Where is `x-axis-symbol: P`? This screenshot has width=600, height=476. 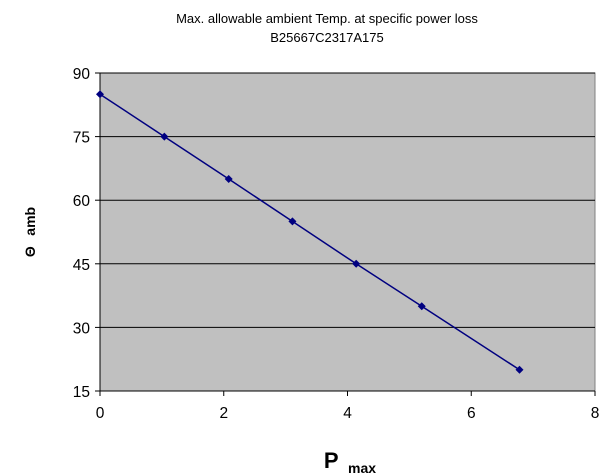 x-axis-symbol: P is located at coordinates (331, 460).